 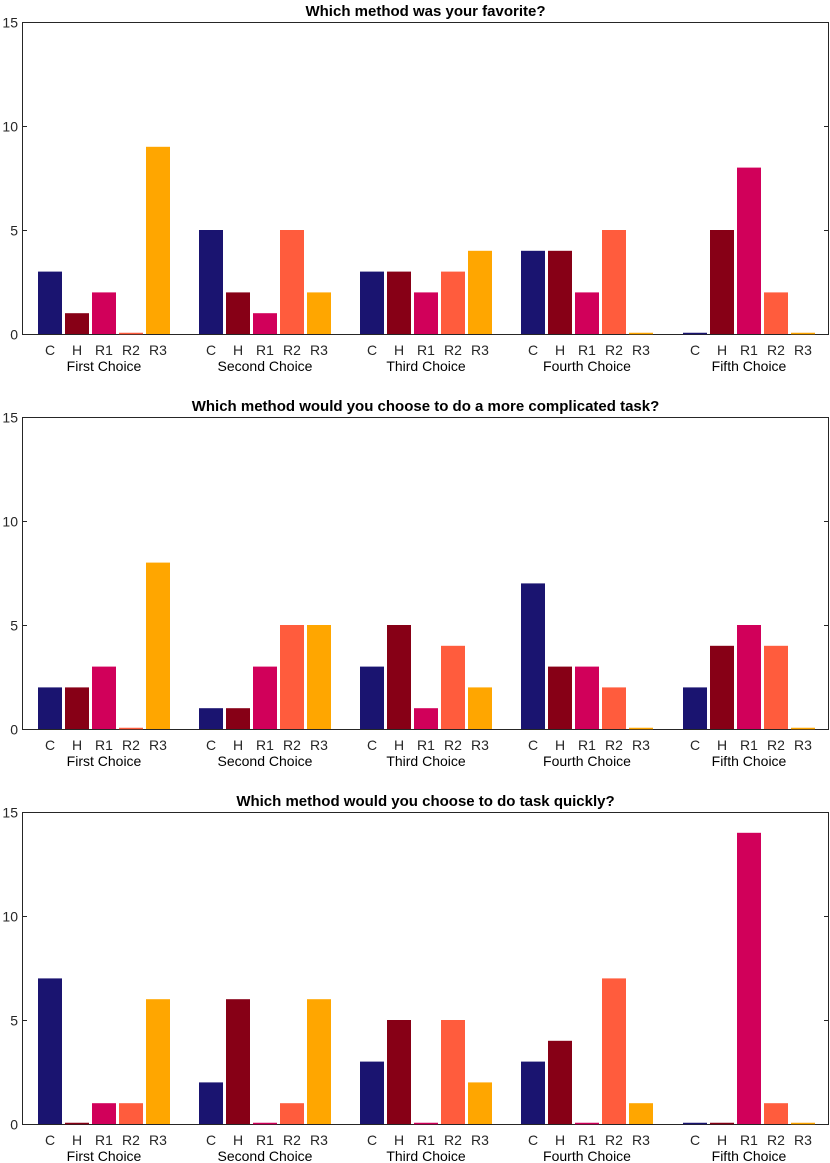 I want to click on y-tick-label: 10, so click(x=10, y=917).